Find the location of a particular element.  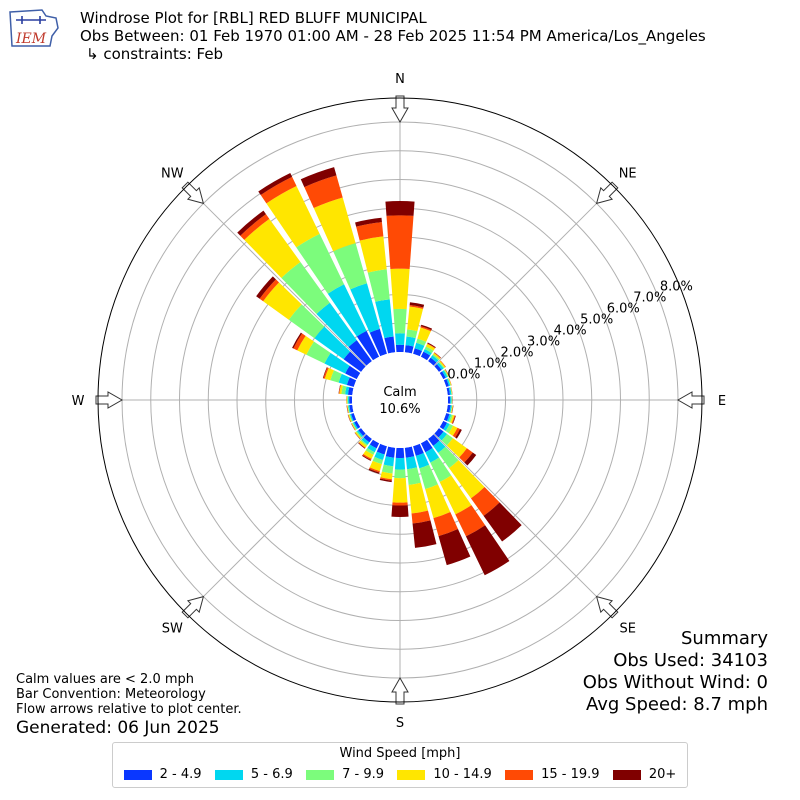

legend-label: 20+ is located at coordinates (662, 774).